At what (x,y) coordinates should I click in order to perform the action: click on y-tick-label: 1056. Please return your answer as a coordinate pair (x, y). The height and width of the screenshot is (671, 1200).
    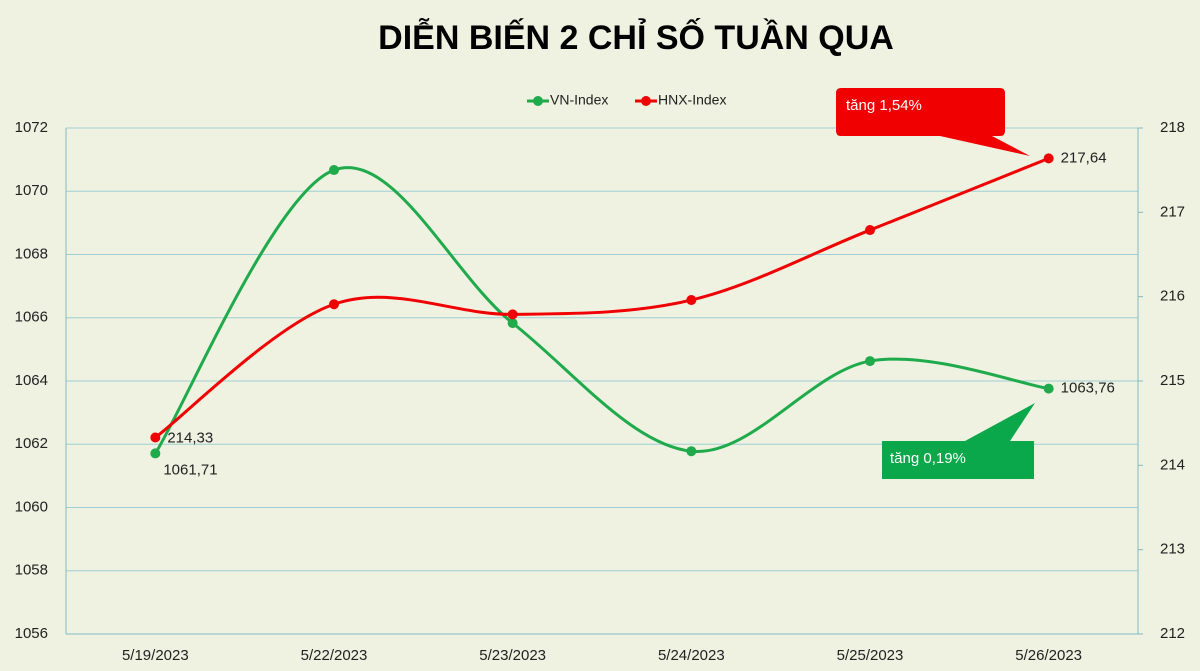
    Looking at the image, I should click on (31, 633).